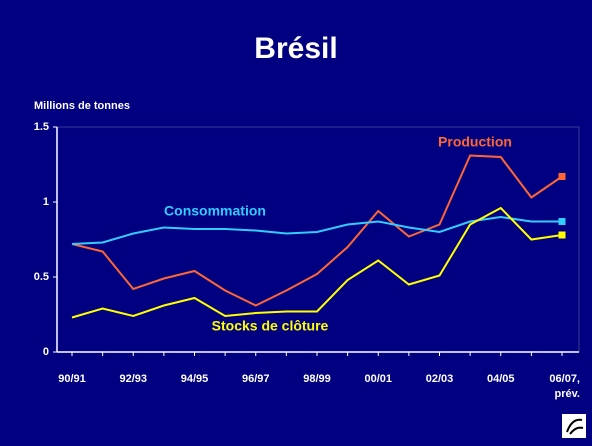 The width and height of the screenshot is (592, 446). I want to click on x-tick-label: 06/07, prév., so click(564, 386).